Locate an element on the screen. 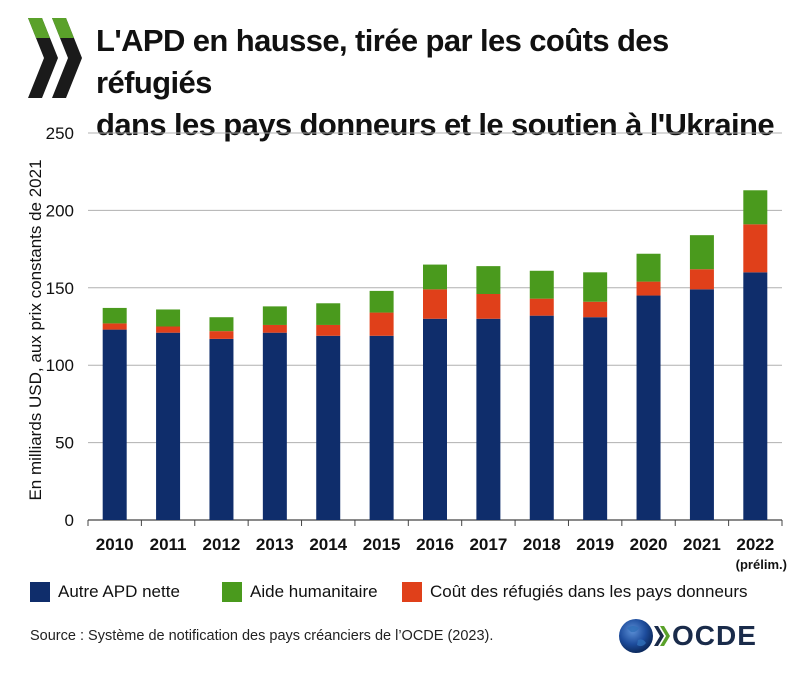  legend-item-refugies: Coût des réfugiés dans les pays donneurs is located at coordinates (575, 592).